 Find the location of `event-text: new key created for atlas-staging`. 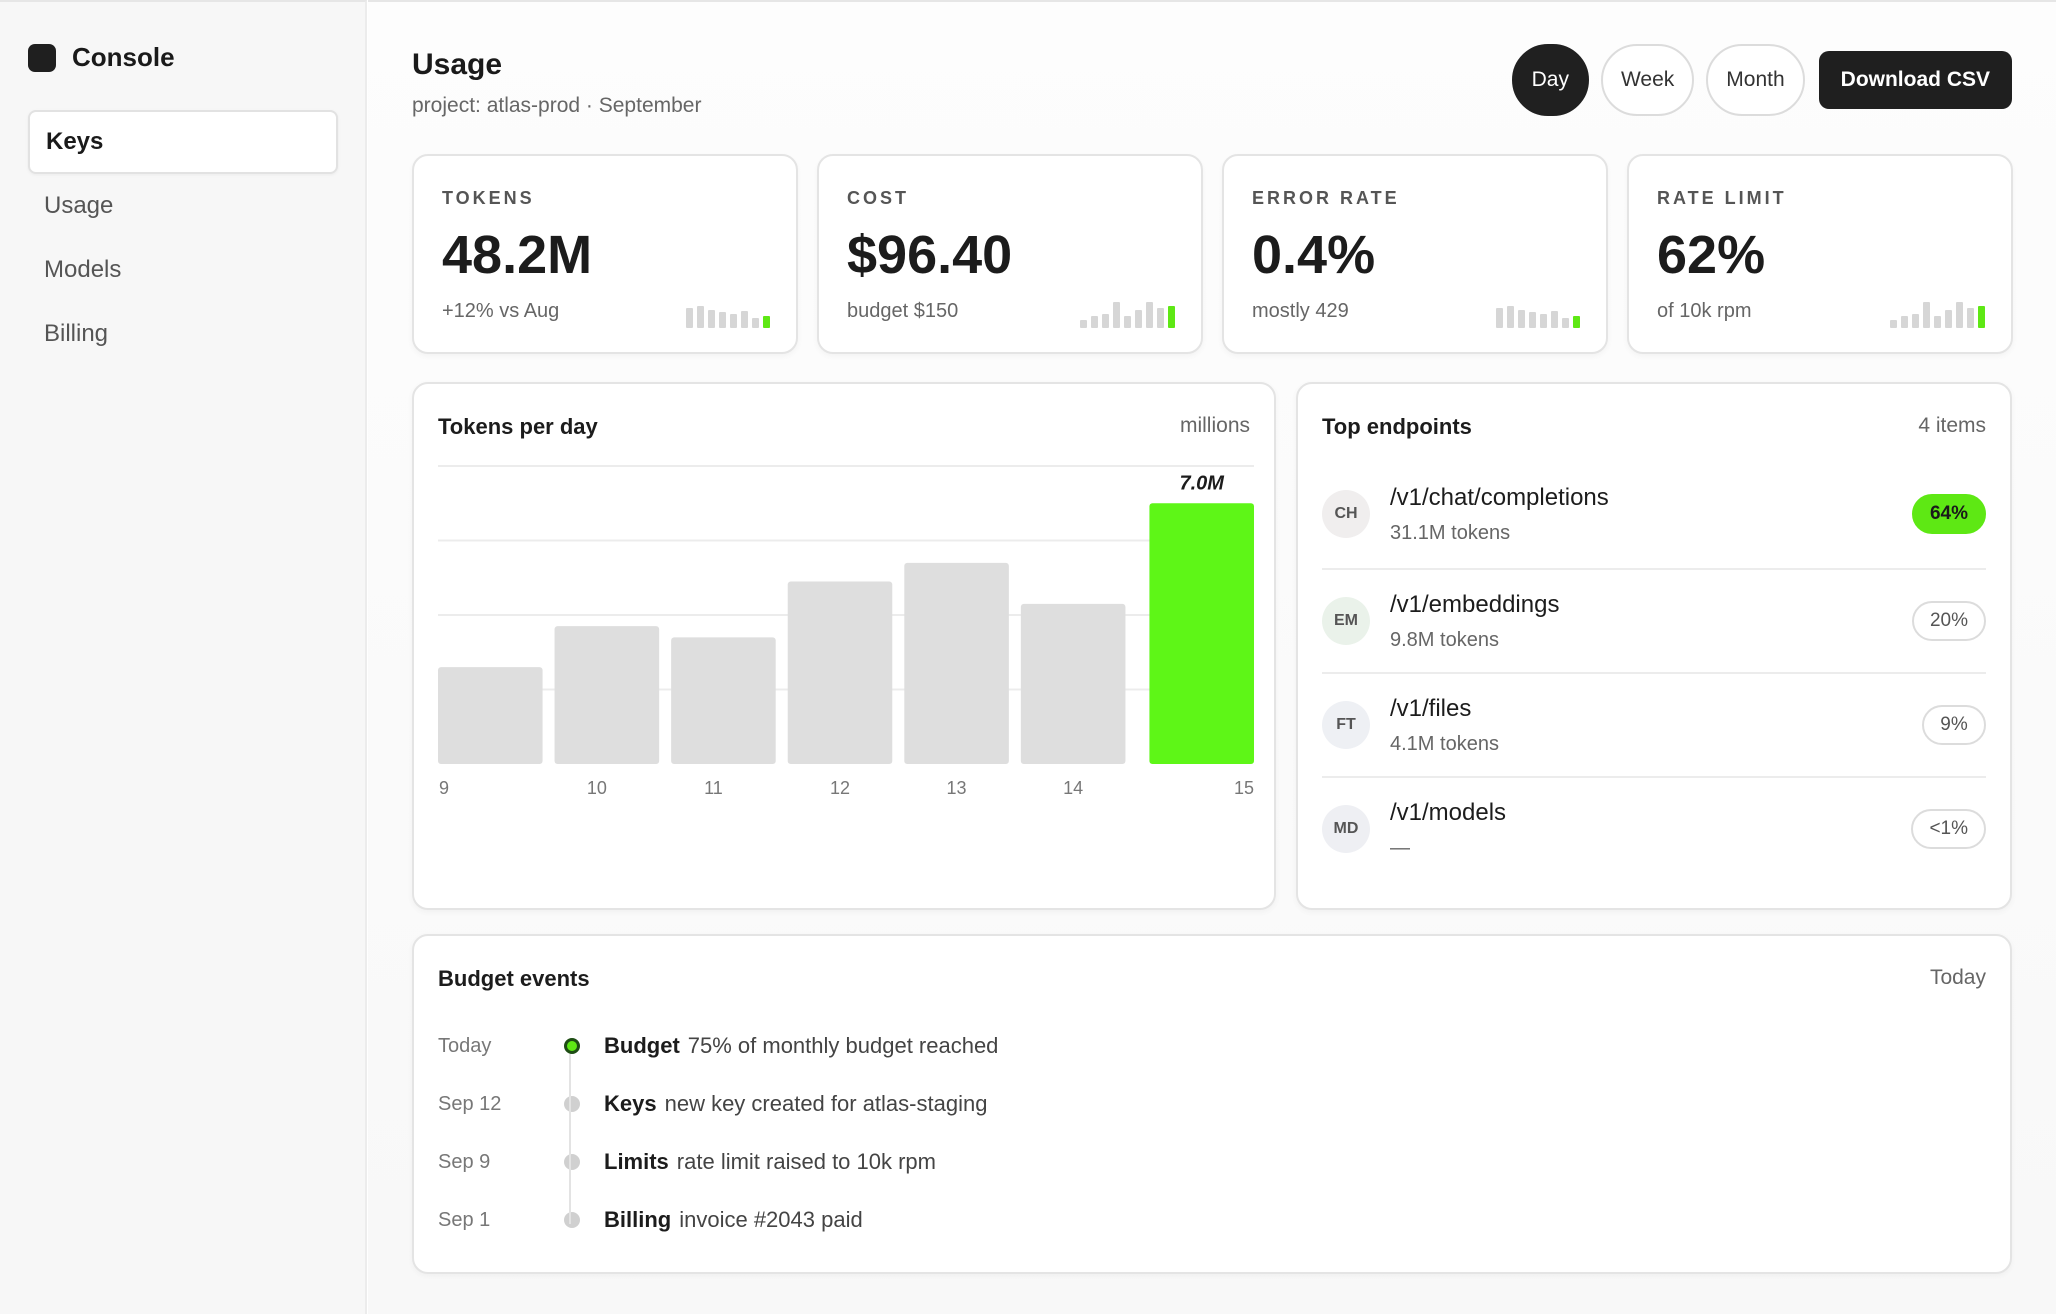

event-text: new key created for atlas-staging is located at coordinates (826, 1103).